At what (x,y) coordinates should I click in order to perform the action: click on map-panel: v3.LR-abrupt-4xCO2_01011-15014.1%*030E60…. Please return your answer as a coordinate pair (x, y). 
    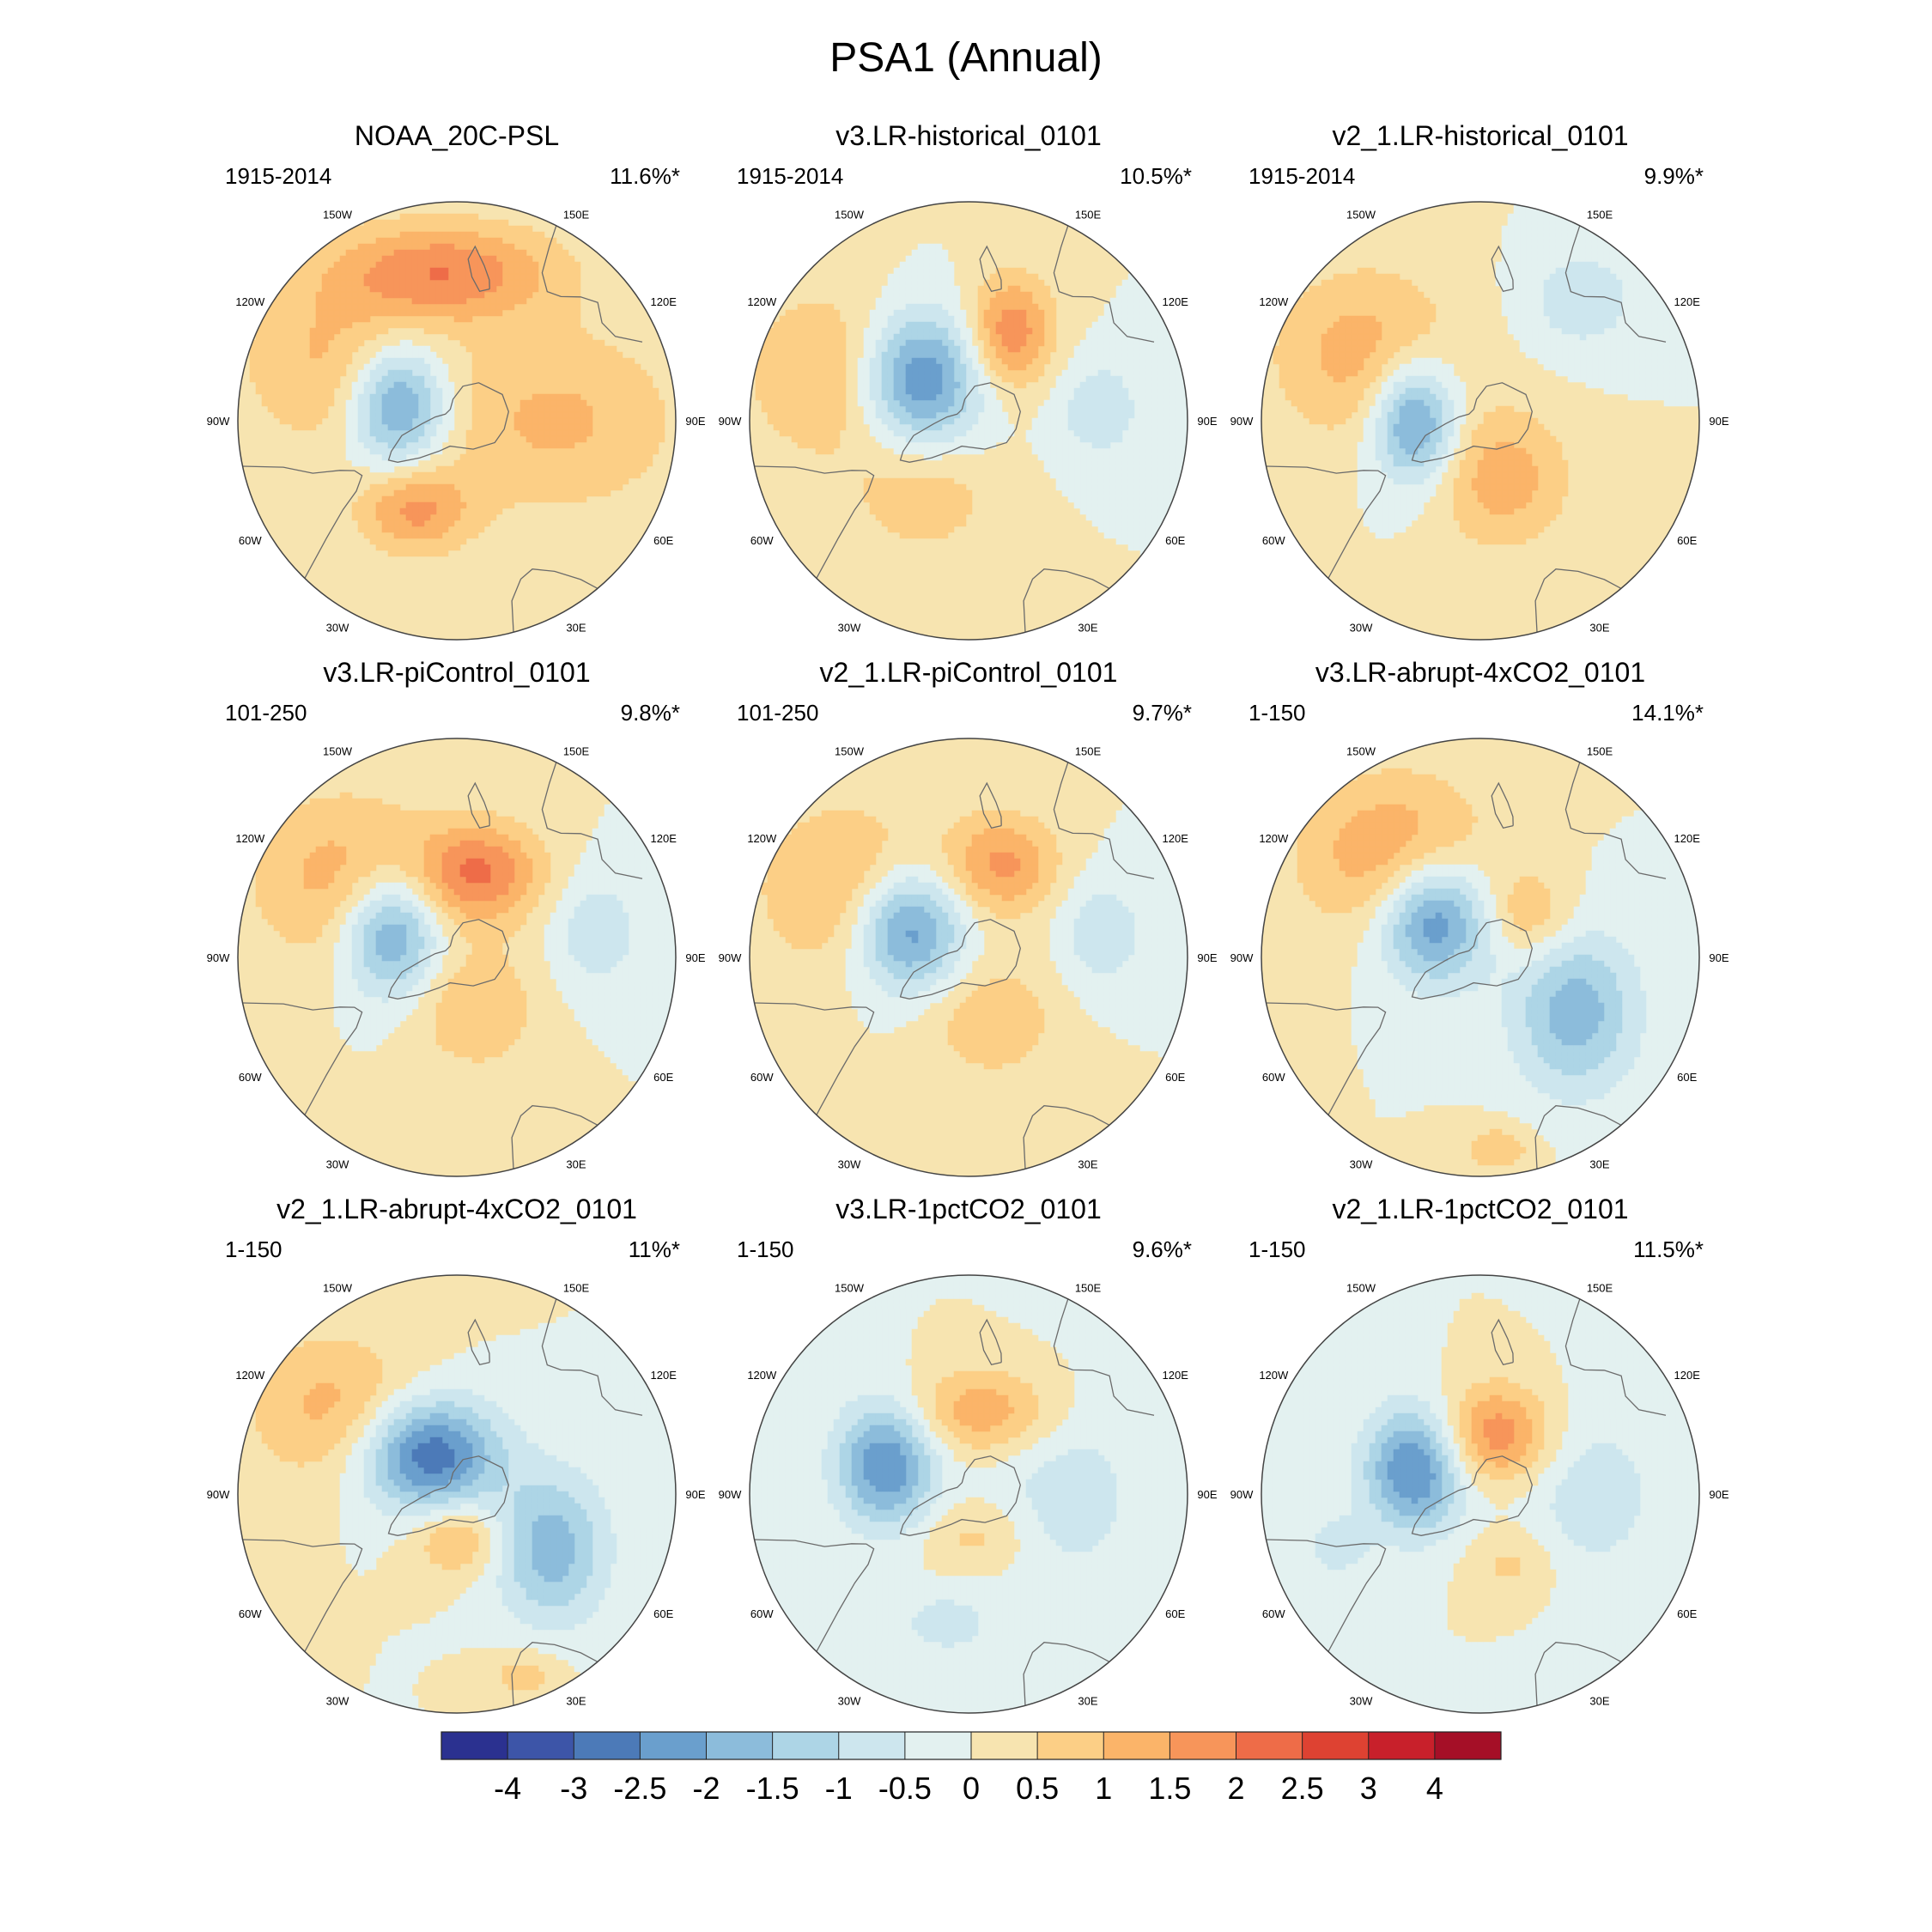
    Looking at the image, I should click on (1481, 919).